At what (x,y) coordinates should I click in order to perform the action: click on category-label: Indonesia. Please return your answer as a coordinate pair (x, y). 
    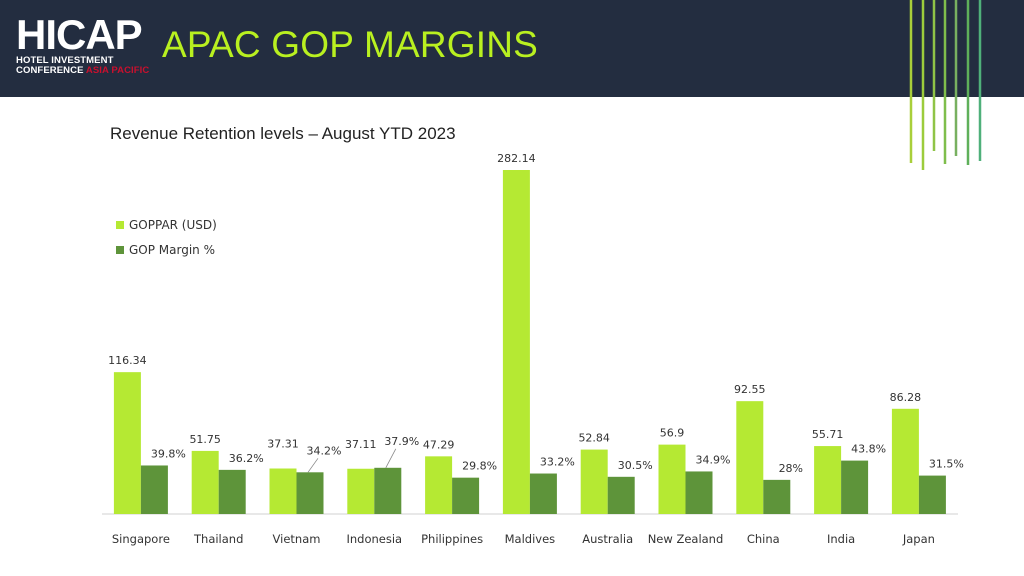
    Looking at the image, I should click on (374, 539).